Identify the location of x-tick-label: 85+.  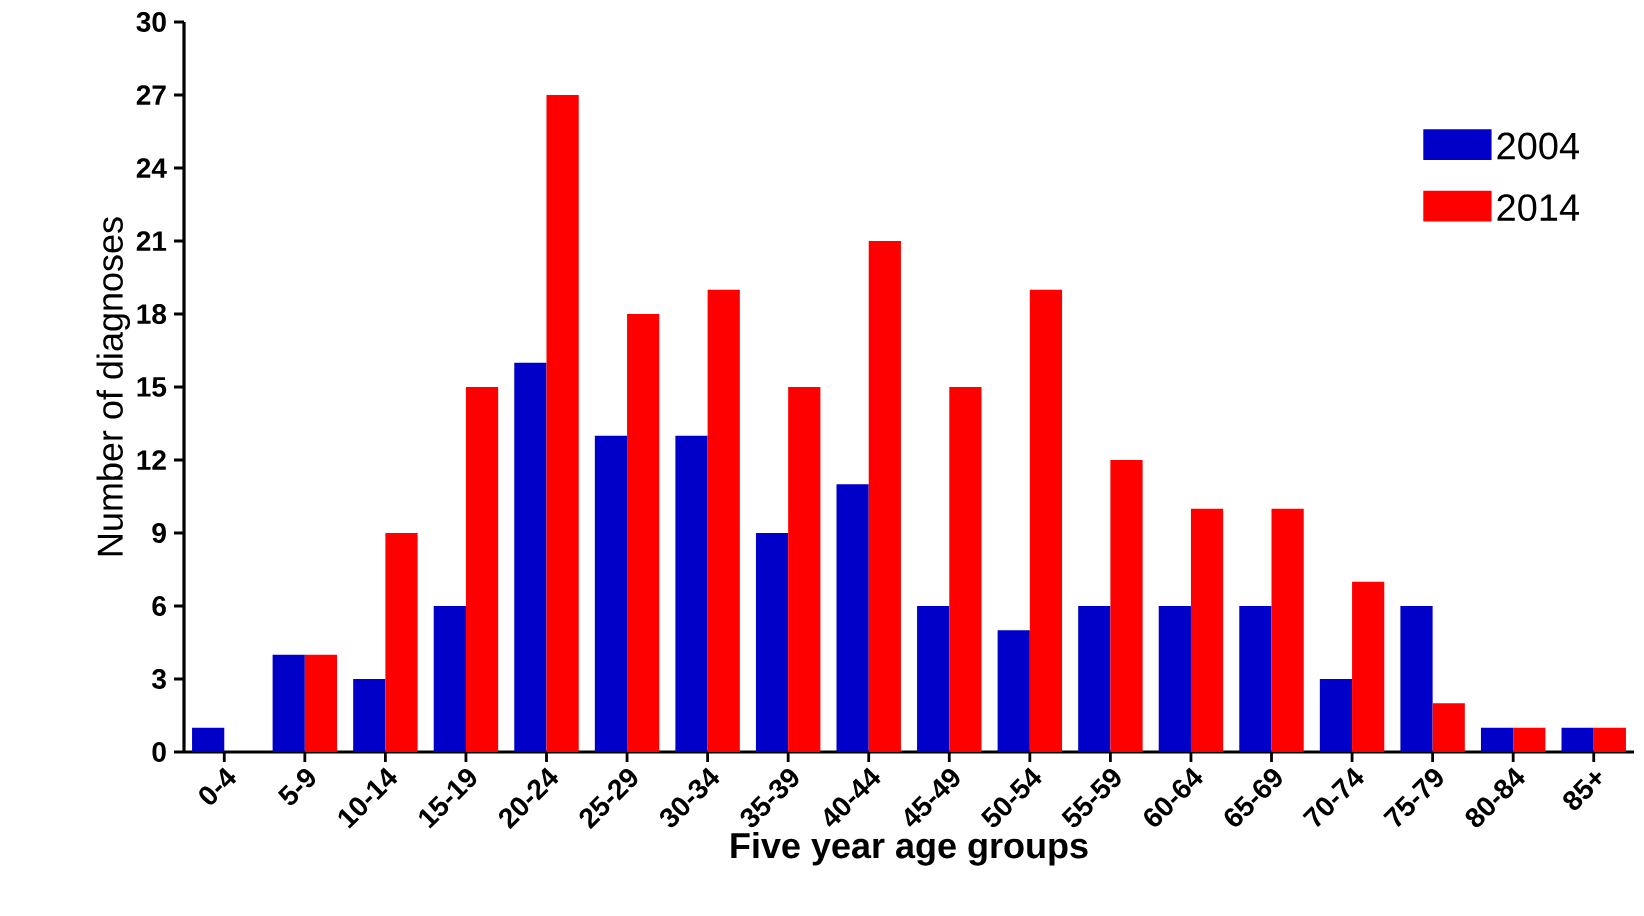
(1582, 791).